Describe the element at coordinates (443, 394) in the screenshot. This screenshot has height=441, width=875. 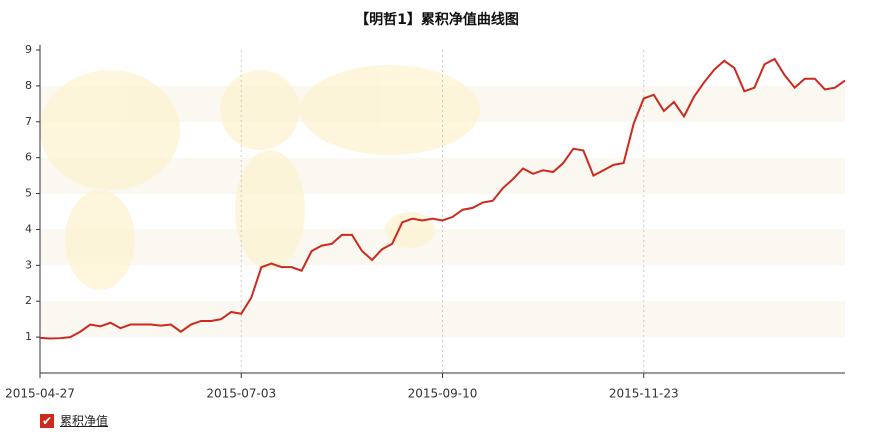
I see `x-tick-label: 2015-09-10` at that location.